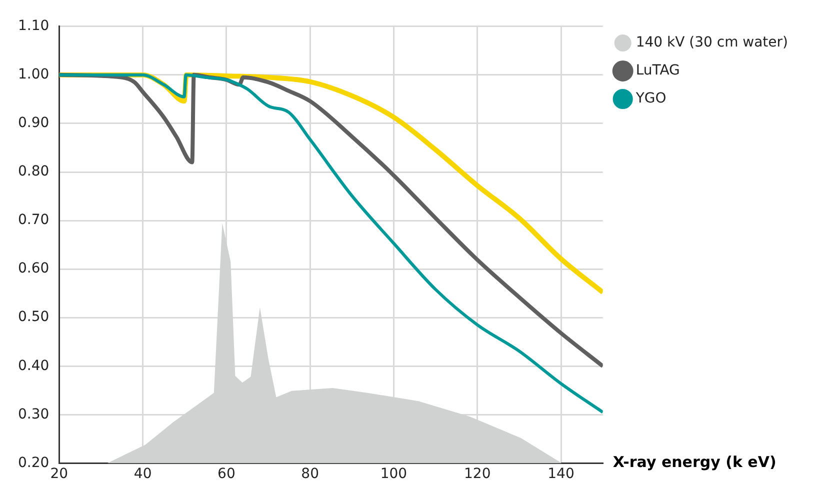 The width and height of the screenshot is (818, 494). What do you see at coordinates (477, 474) in the screenshot?
I see `x-tick-label: 120` at bounding box center [477, 474].